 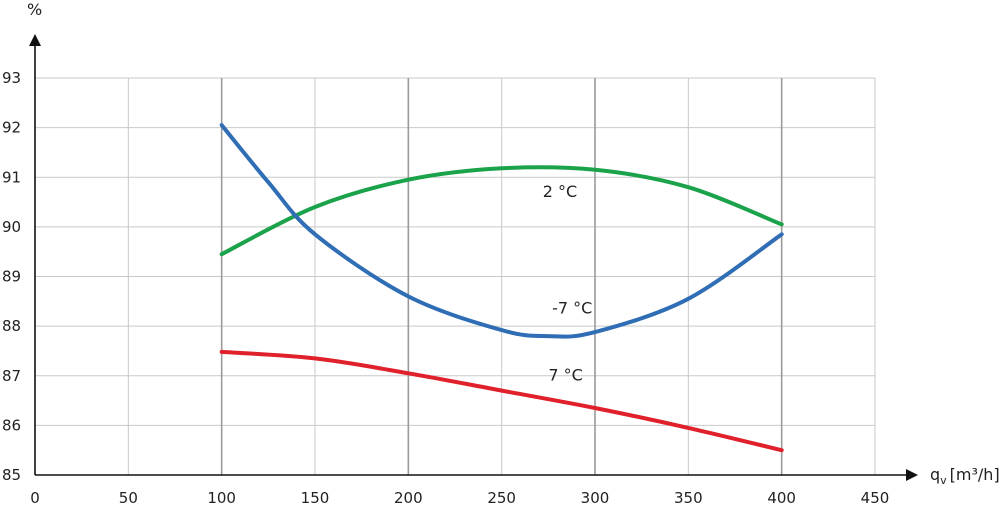 What do you see at coordinates (128, 497) in the screenshot?
I see `x-tick-label-50: 50` at bounding box center [128, 497].